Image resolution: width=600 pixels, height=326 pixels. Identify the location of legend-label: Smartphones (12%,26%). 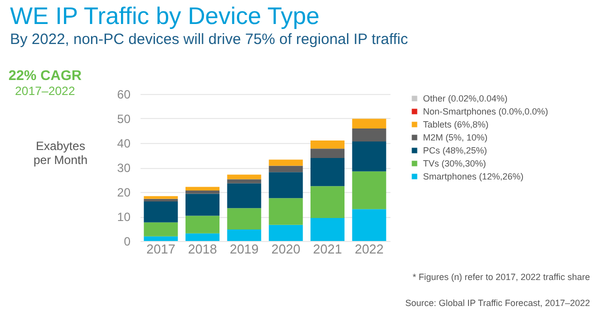
(473, 177).